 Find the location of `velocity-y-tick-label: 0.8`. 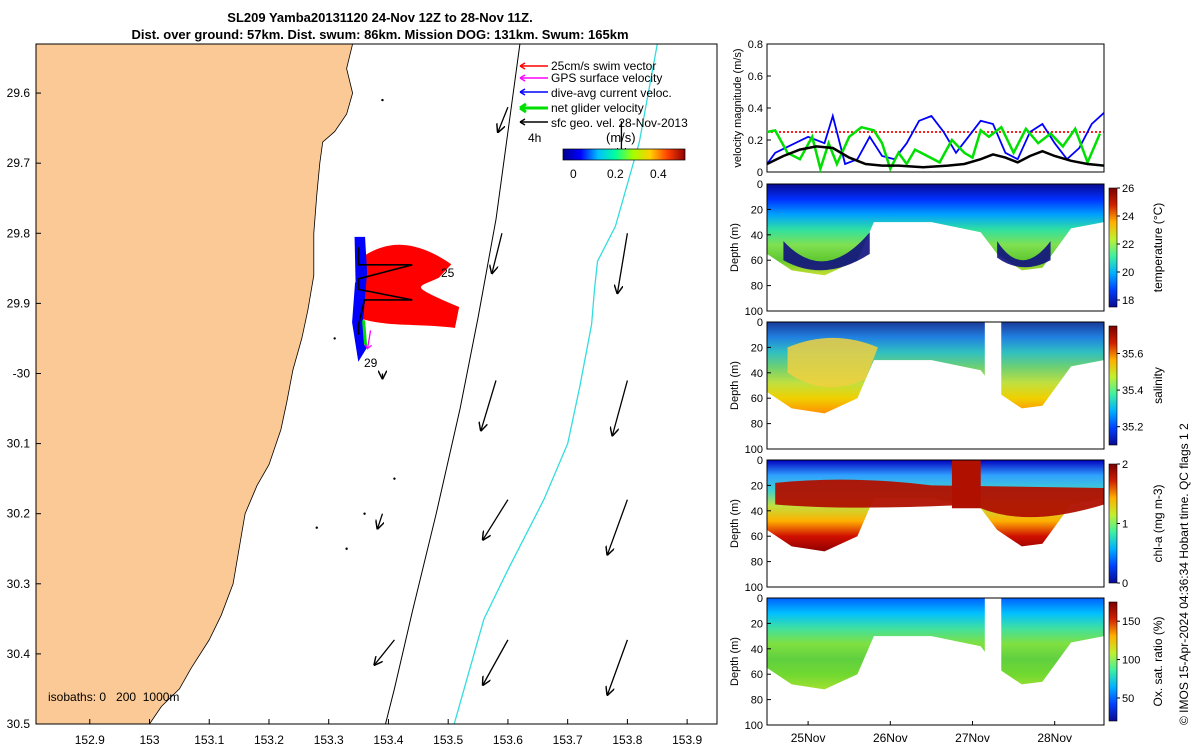

velocity-y-tick-label: 0.8 is located at coordinates (755, 45).